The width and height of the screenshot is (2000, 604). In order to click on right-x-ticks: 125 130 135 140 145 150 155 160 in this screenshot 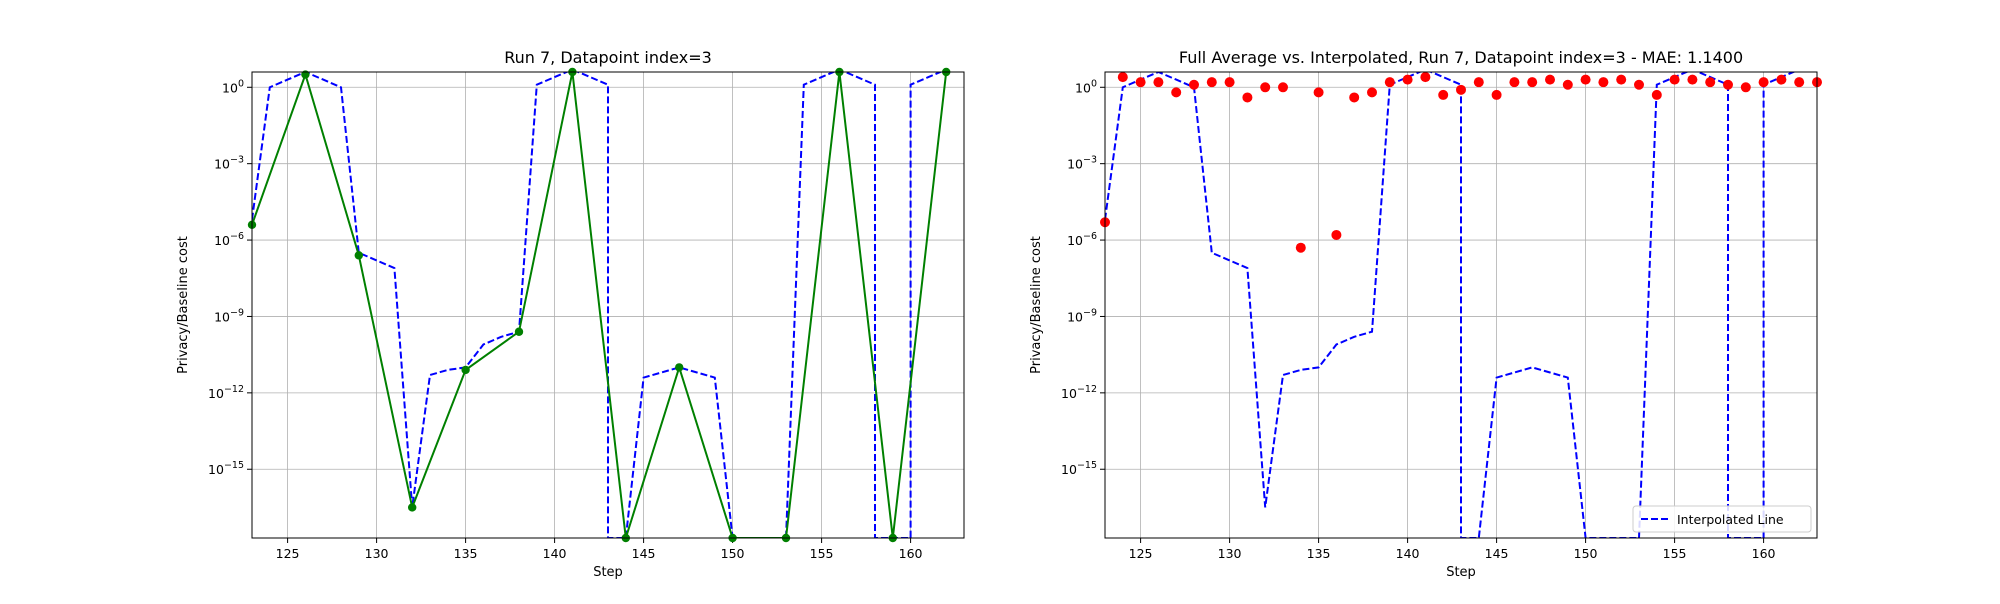, I will do `click(1452, 549)`.